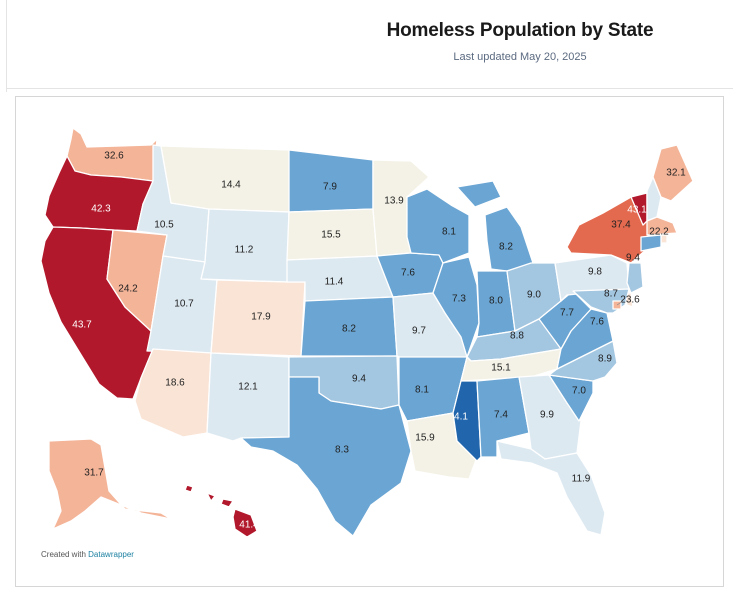 Image resolution: width=733 pixels, height=600 pixels. What do you see at coordinates (579, 391) in the screenshot?
I see `state-value-sc: 7.0` at bounding box center [579, 391].